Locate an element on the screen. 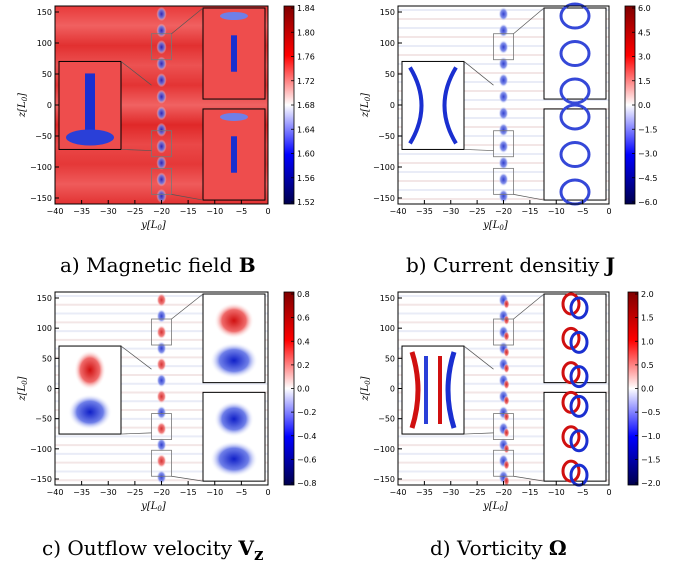  colorbar-tick-label: 6.0 is located at coordinates (644, 8).